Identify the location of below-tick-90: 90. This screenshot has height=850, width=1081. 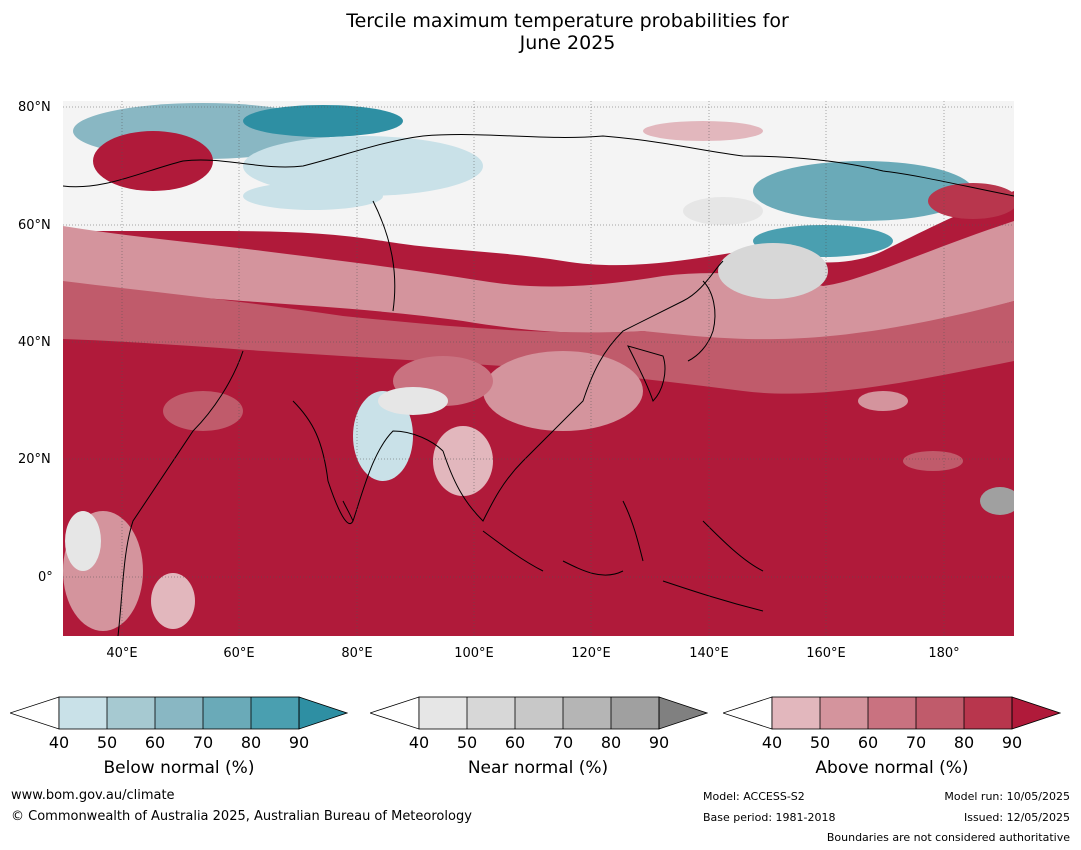
(299, 742).